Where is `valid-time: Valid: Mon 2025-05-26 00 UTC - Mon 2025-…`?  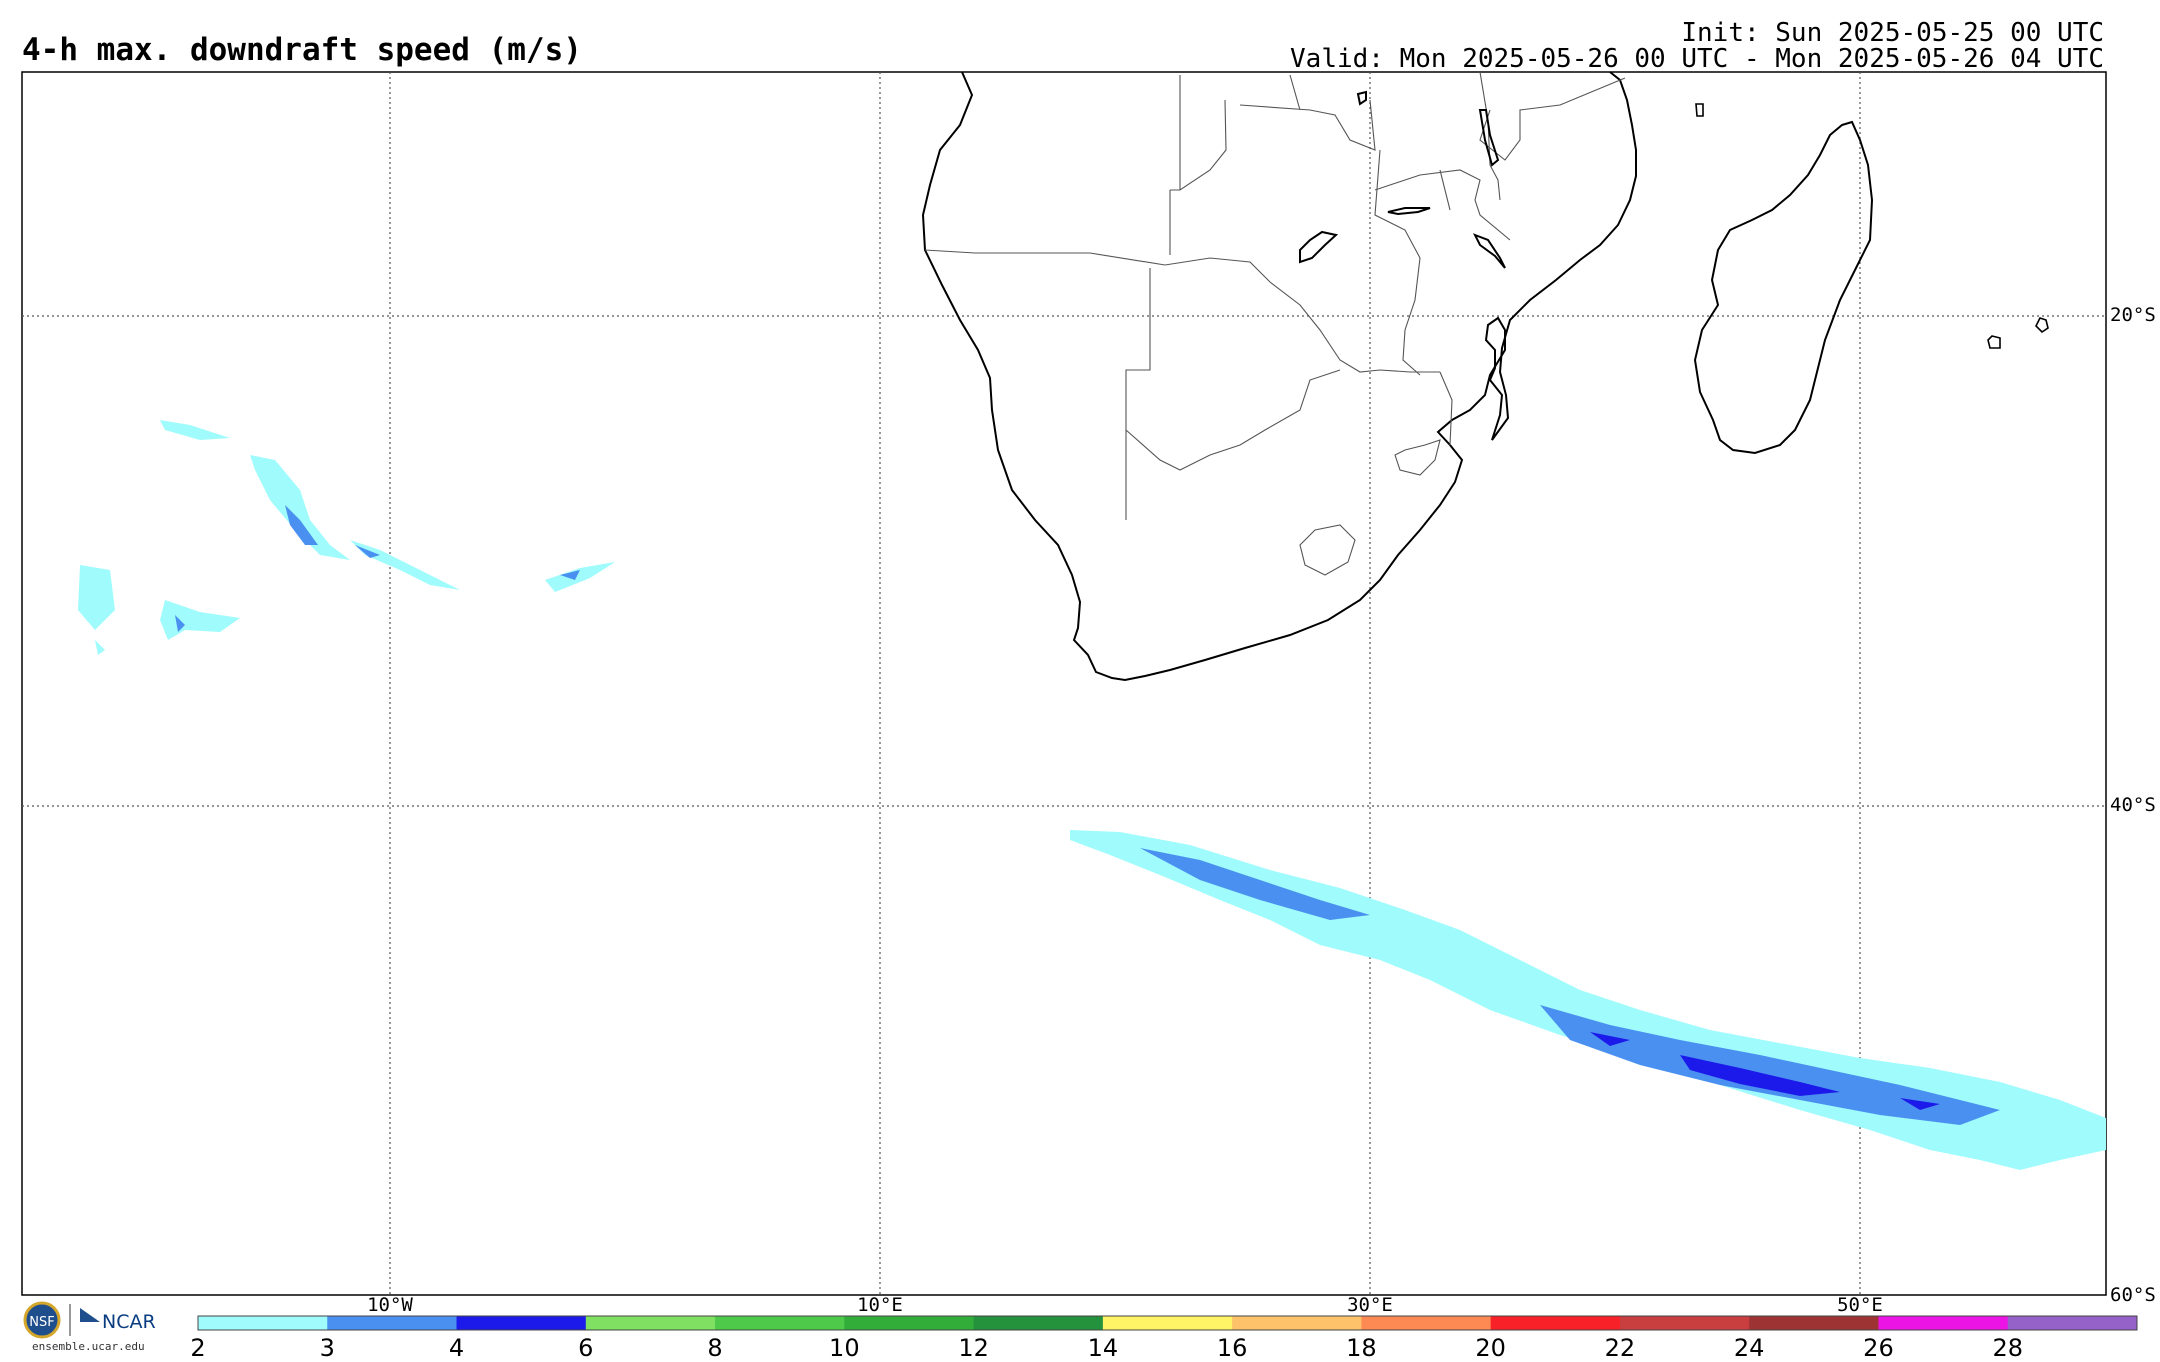 valid-time: Valid: Mon 2025-05-26 00 UTC - Mon 2025-… is located at coordinates (1697, 59).